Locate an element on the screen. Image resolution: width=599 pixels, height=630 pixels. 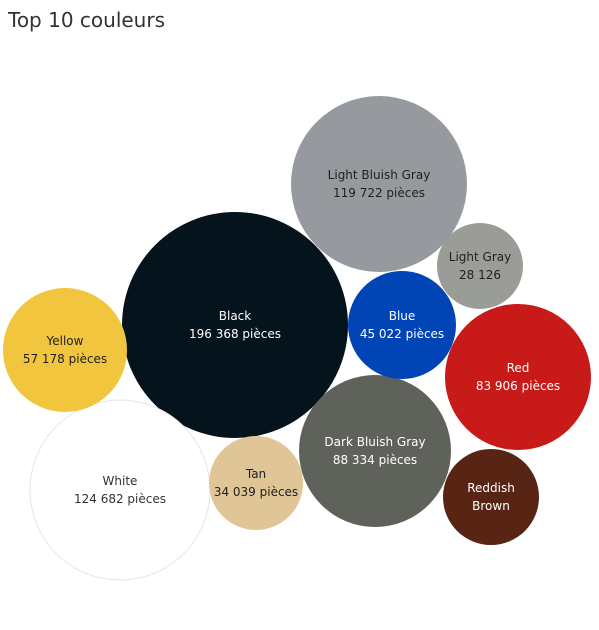
bubble-label-reddish-brown: Reddish Brown is located at coordinates (491, 497).